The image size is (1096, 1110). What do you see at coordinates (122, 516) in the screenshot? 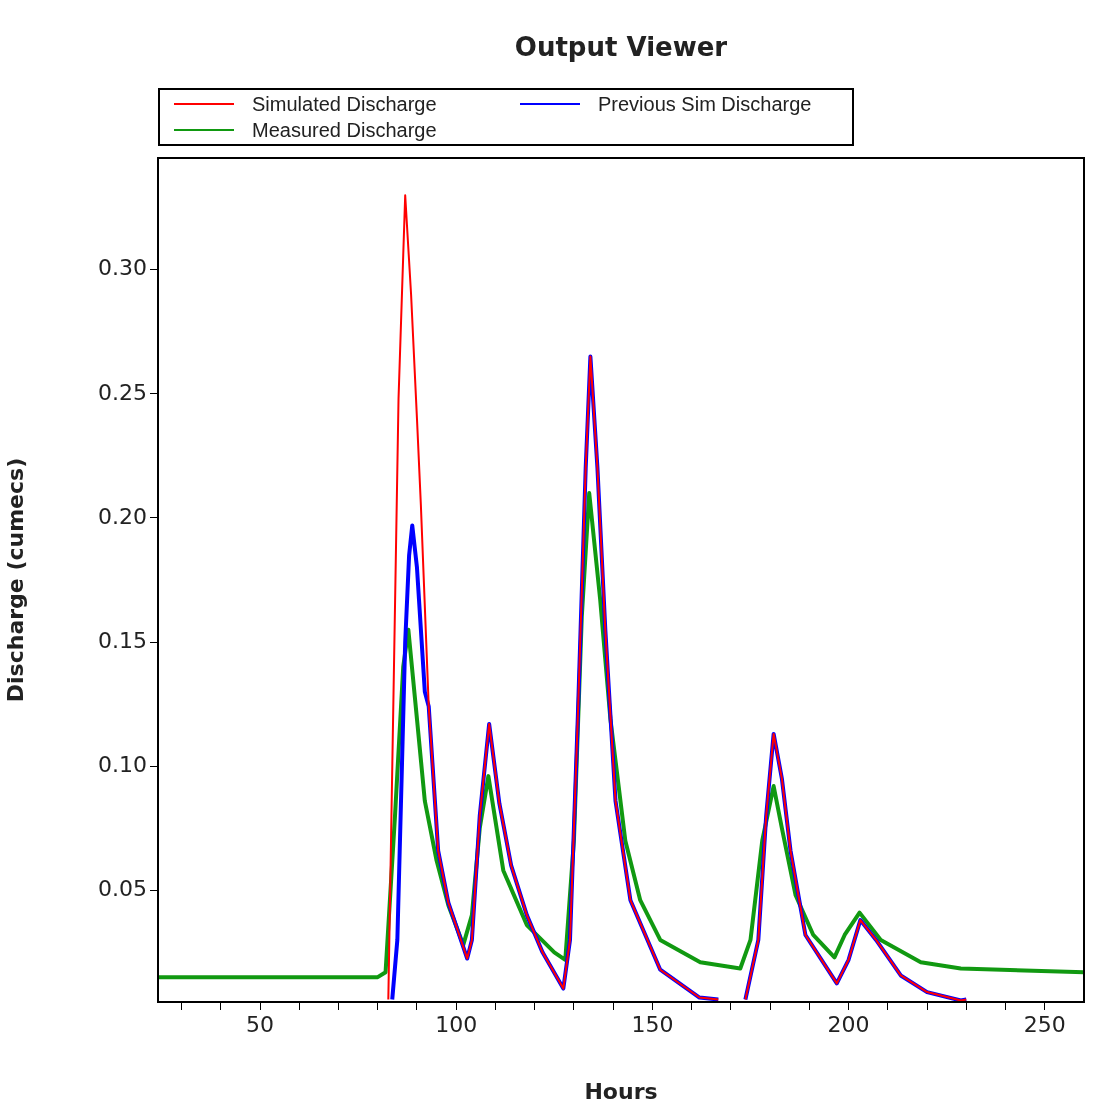
I see `y-tick-label: 0.20` at bounding box center [122, 516].